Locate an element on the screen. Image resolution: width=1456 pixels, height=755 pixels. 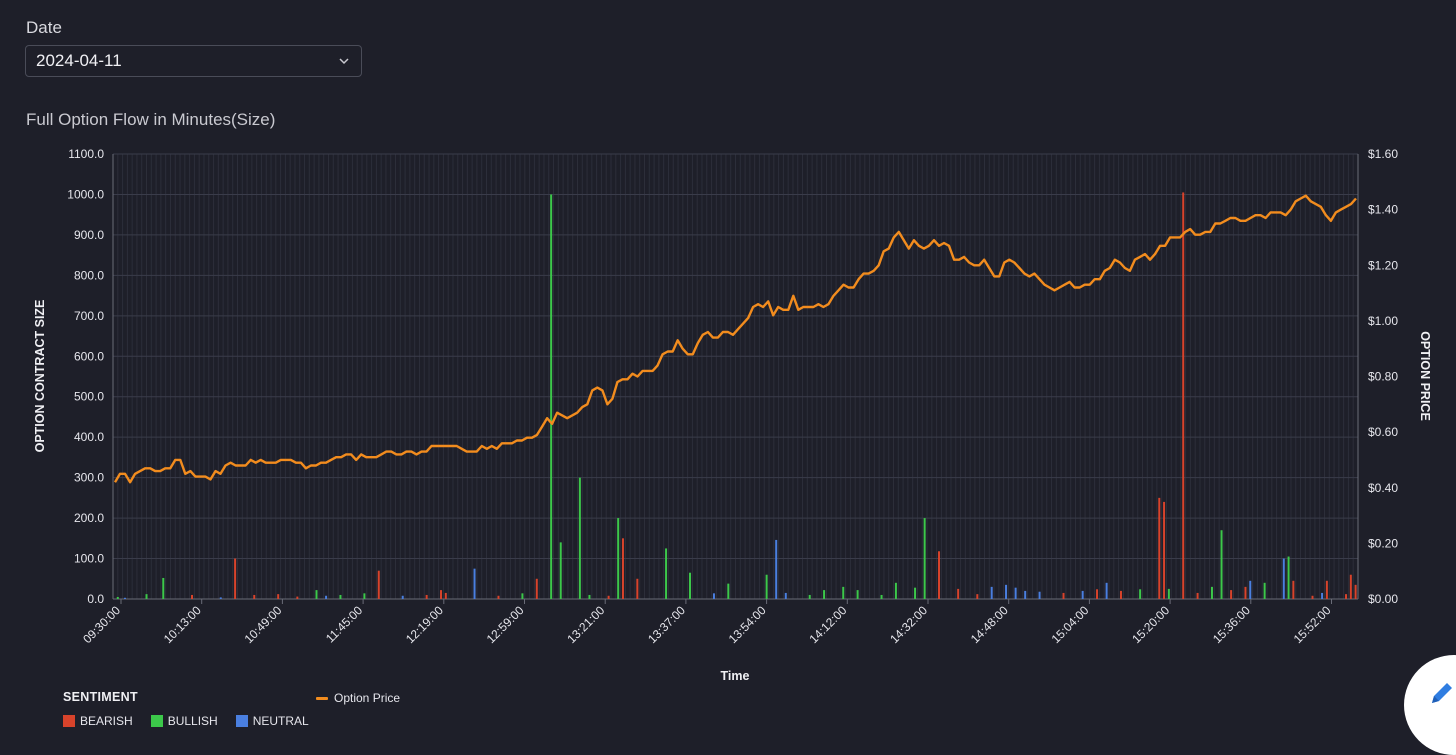
y-tick-label: 100.0 is located at coordinates (89, 559).